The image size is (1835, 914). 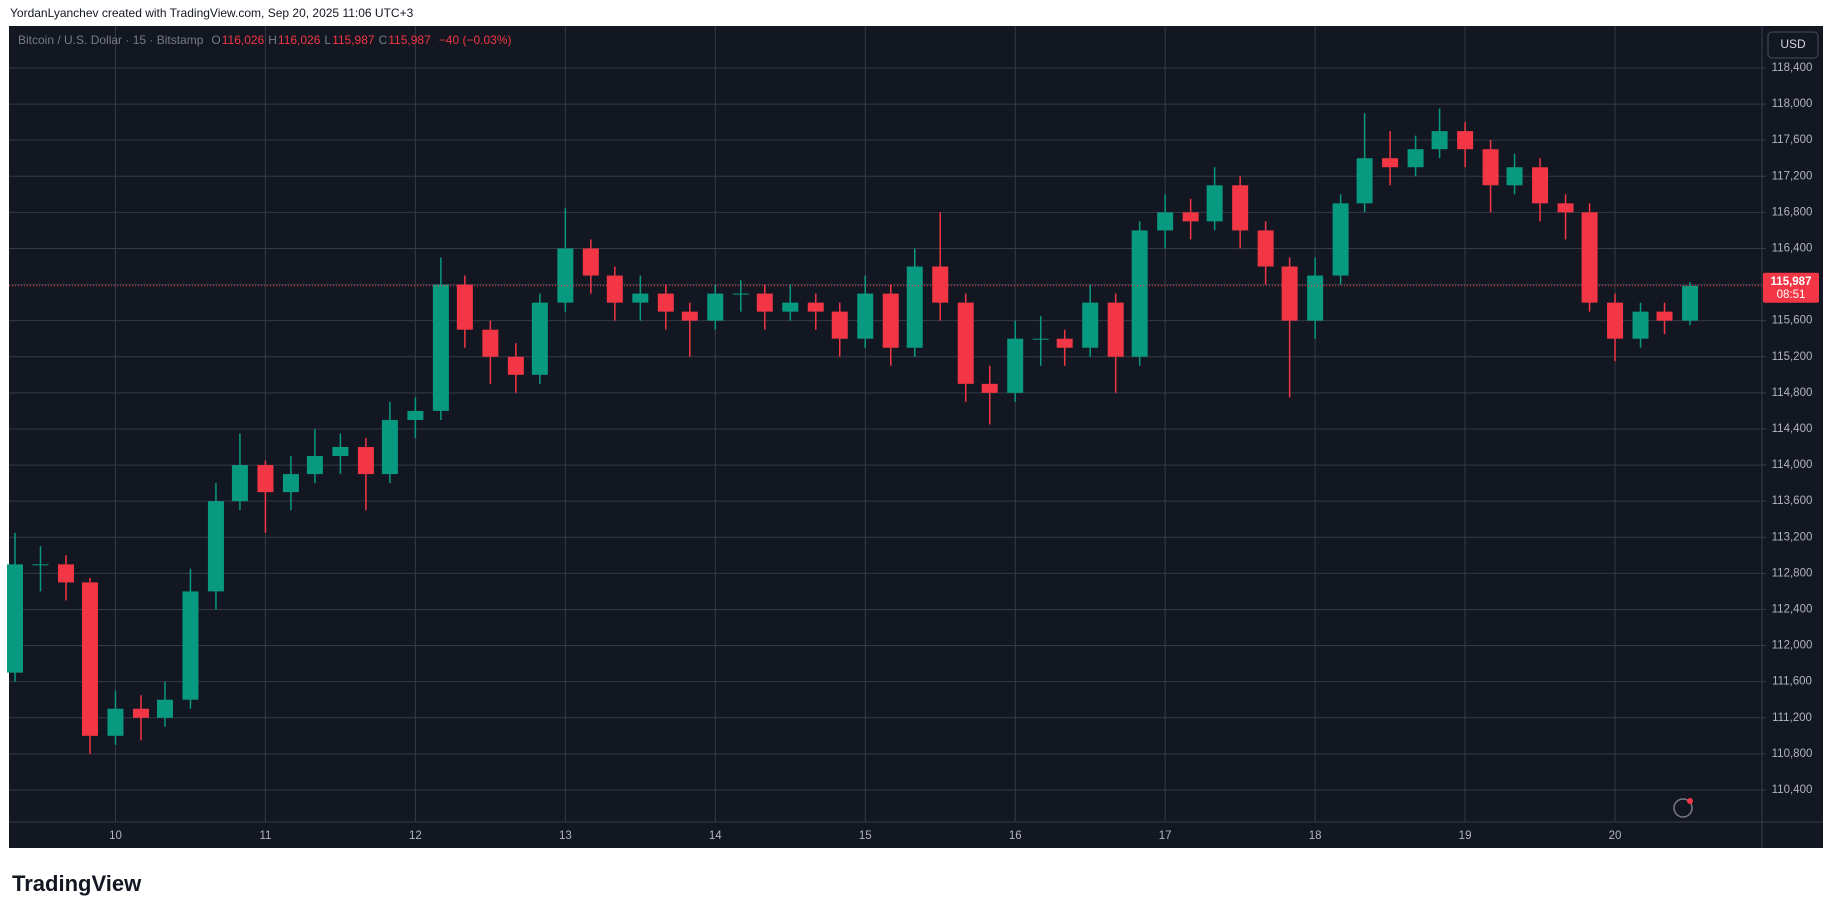 What do you see at coordinates (353, 40) in the screenshot?
I see `legend-value: 115,987` at bounding box center [353, 40].